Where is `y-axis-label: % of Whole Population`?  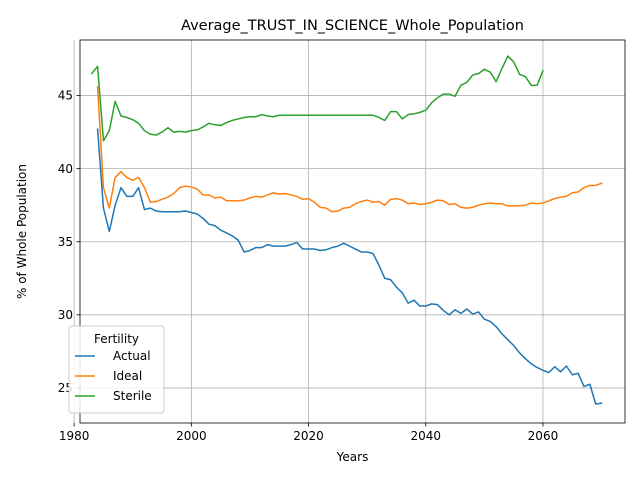 y-axis-label: % of Whole Population is located at coordinates (22, 231).